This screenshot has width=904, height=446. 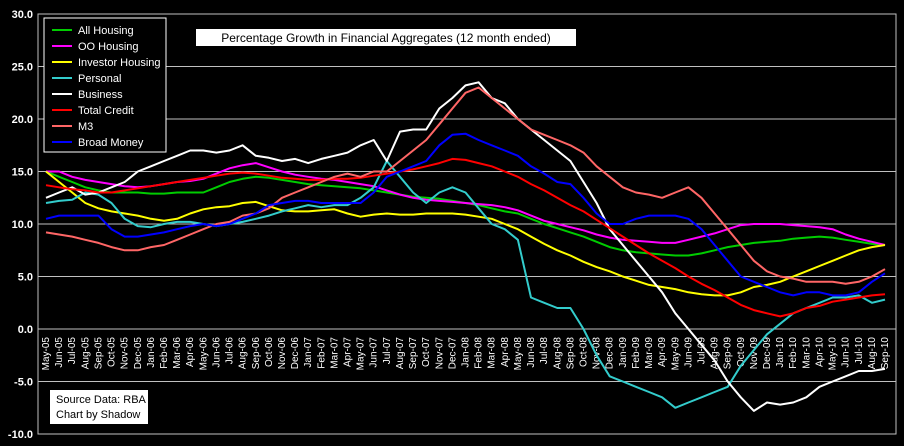 What do you see at coordinates (125, 353) in the screenshot?
I see `x-tick-label: Nov-05` at bounding box center [125, 353].